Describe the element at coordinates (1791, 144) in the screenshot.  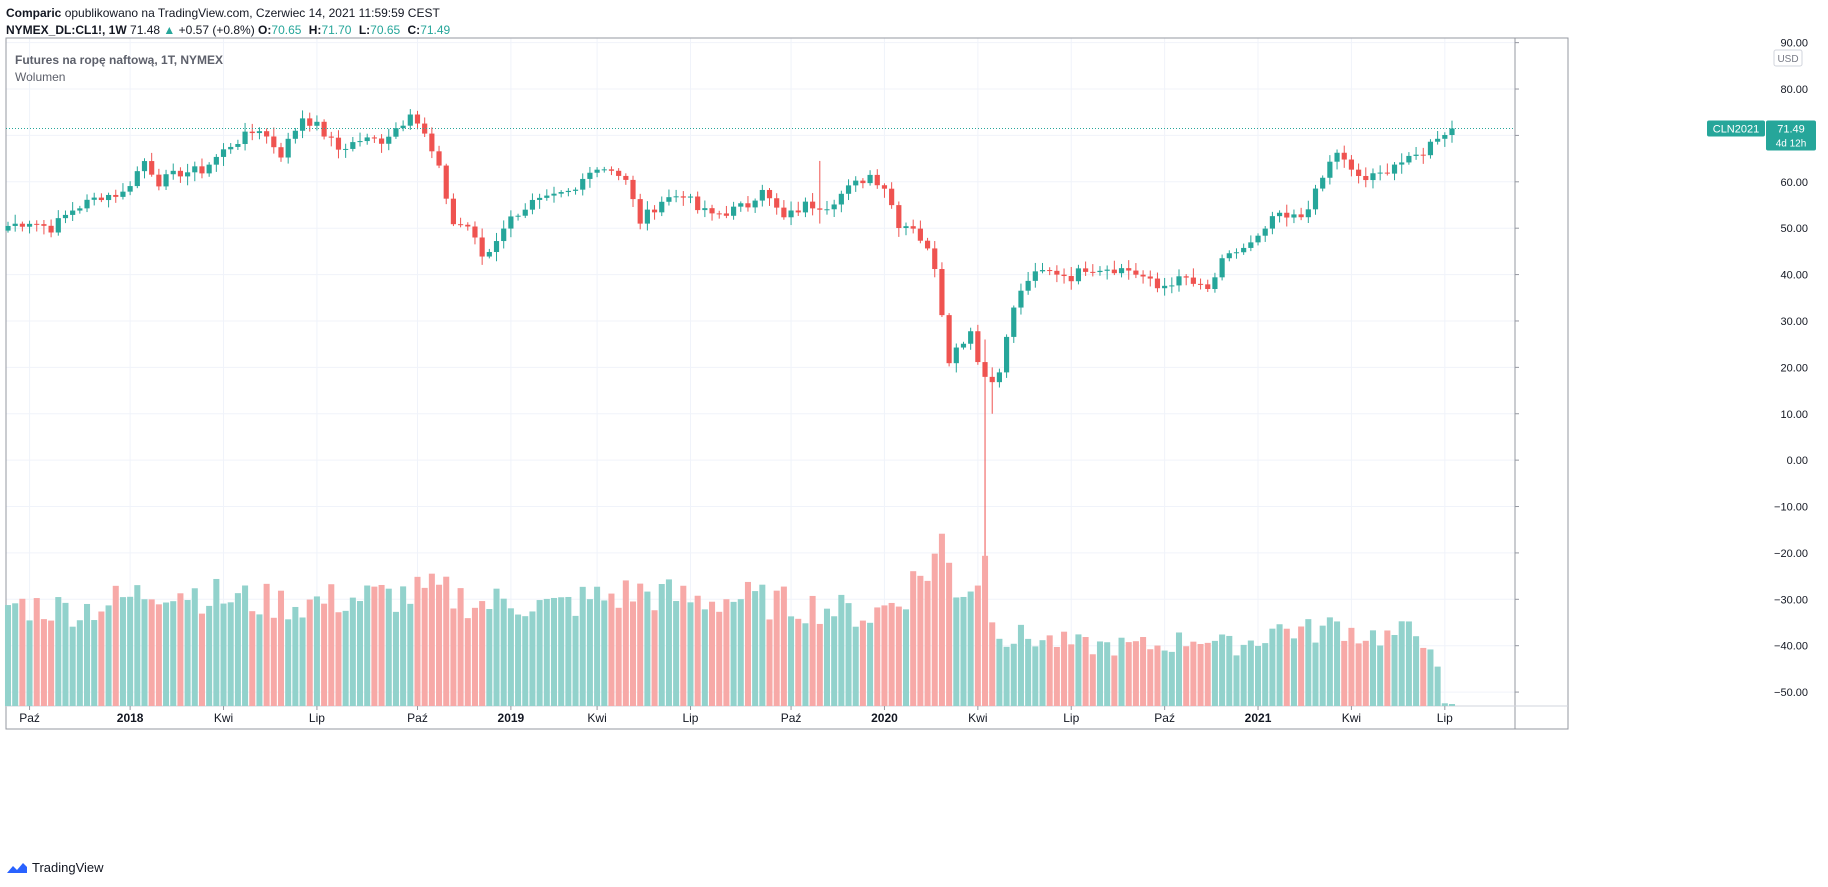
I see `bar-countdown: 4d 12h` at that location.